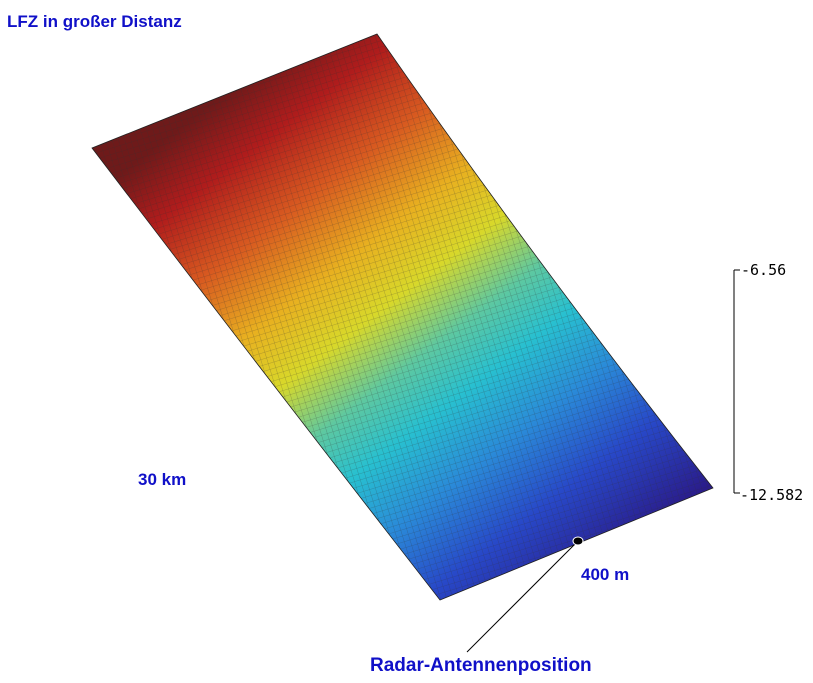 The image size is (813, 683). I want to click on leader-line, so click(522, 597).